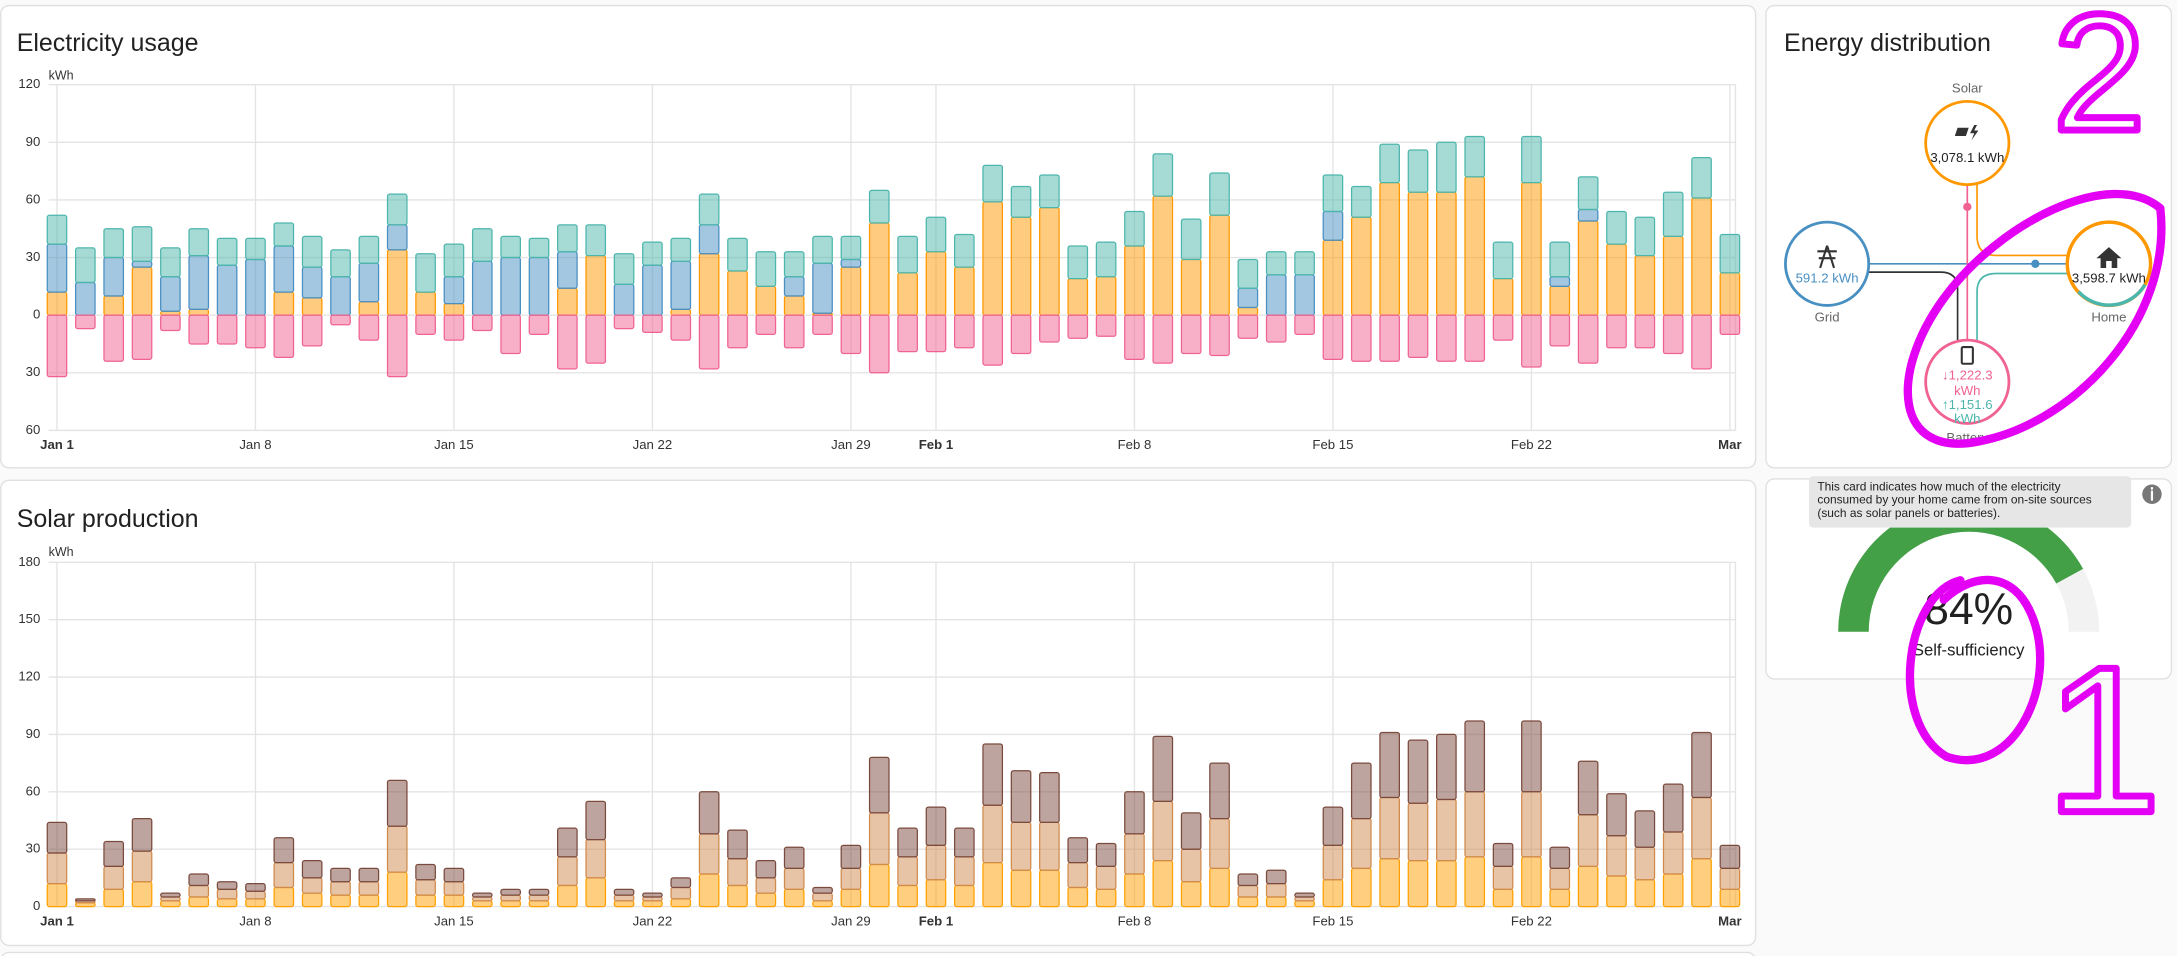 This screenshot has width=2177, height=956. Describe the element at coordinates (1966, 132) in the screenshot. I see `solar-icon` at that location.